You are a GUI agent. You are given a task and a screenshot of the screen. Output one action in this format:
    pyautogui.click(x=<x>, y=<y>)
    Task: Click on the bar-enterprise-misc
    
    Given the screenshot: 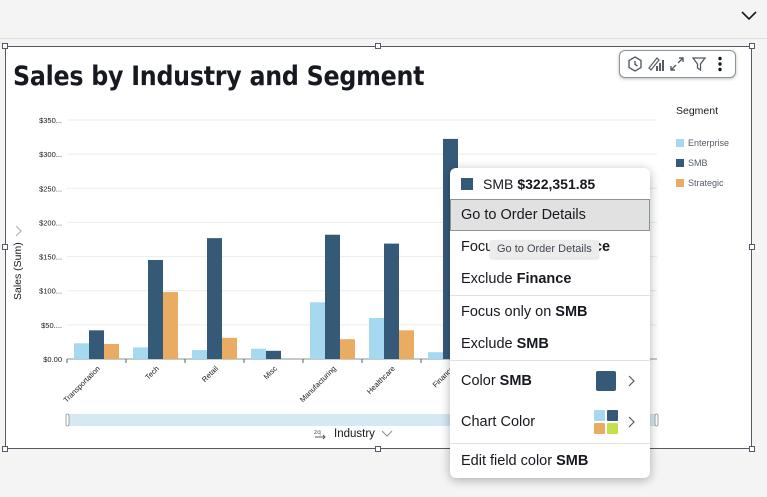 What is the action you would take?
    pyautogui.click(x=258, y=353)
    